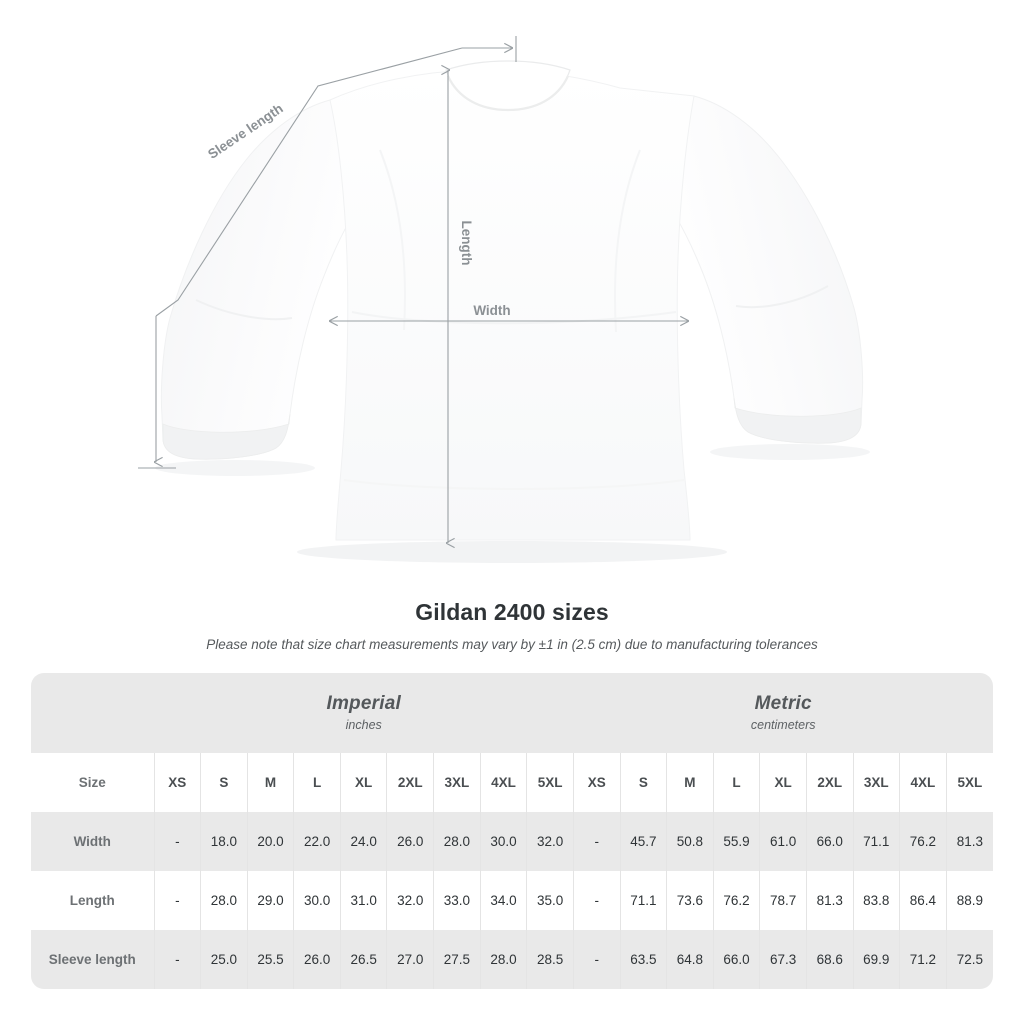 Image resolution: width=1024 pixels, height=1024 pixels. Describe the element at coordinates (177, 841) in the screenshot. I see `cell-width-imperial-xs: -` at that location.